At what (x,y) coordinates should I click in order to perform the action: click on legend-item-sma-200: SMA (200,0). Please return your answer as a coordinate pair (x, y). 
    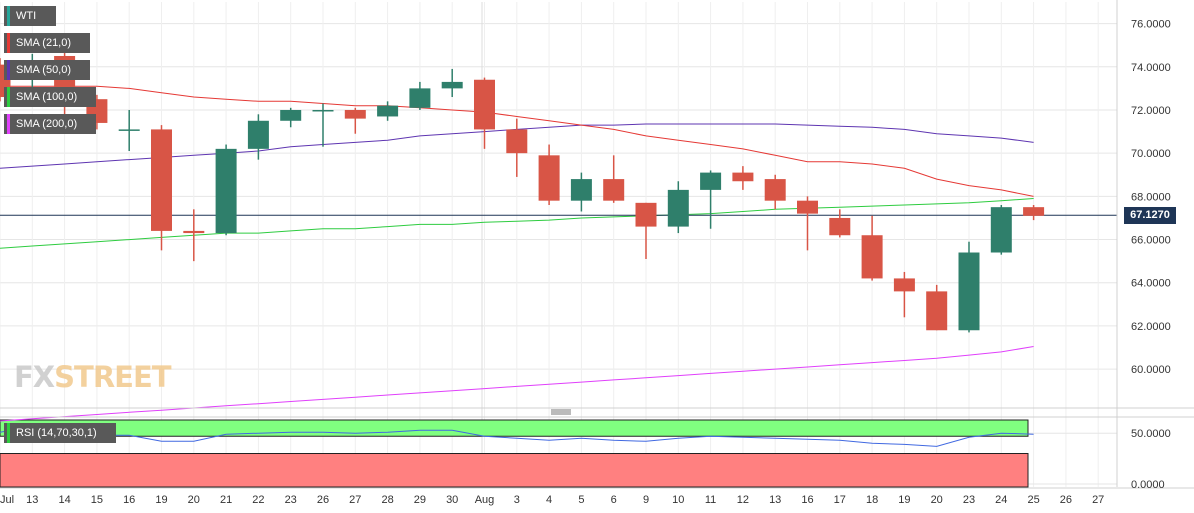
    Looking at the image, I should click on (50, 124).